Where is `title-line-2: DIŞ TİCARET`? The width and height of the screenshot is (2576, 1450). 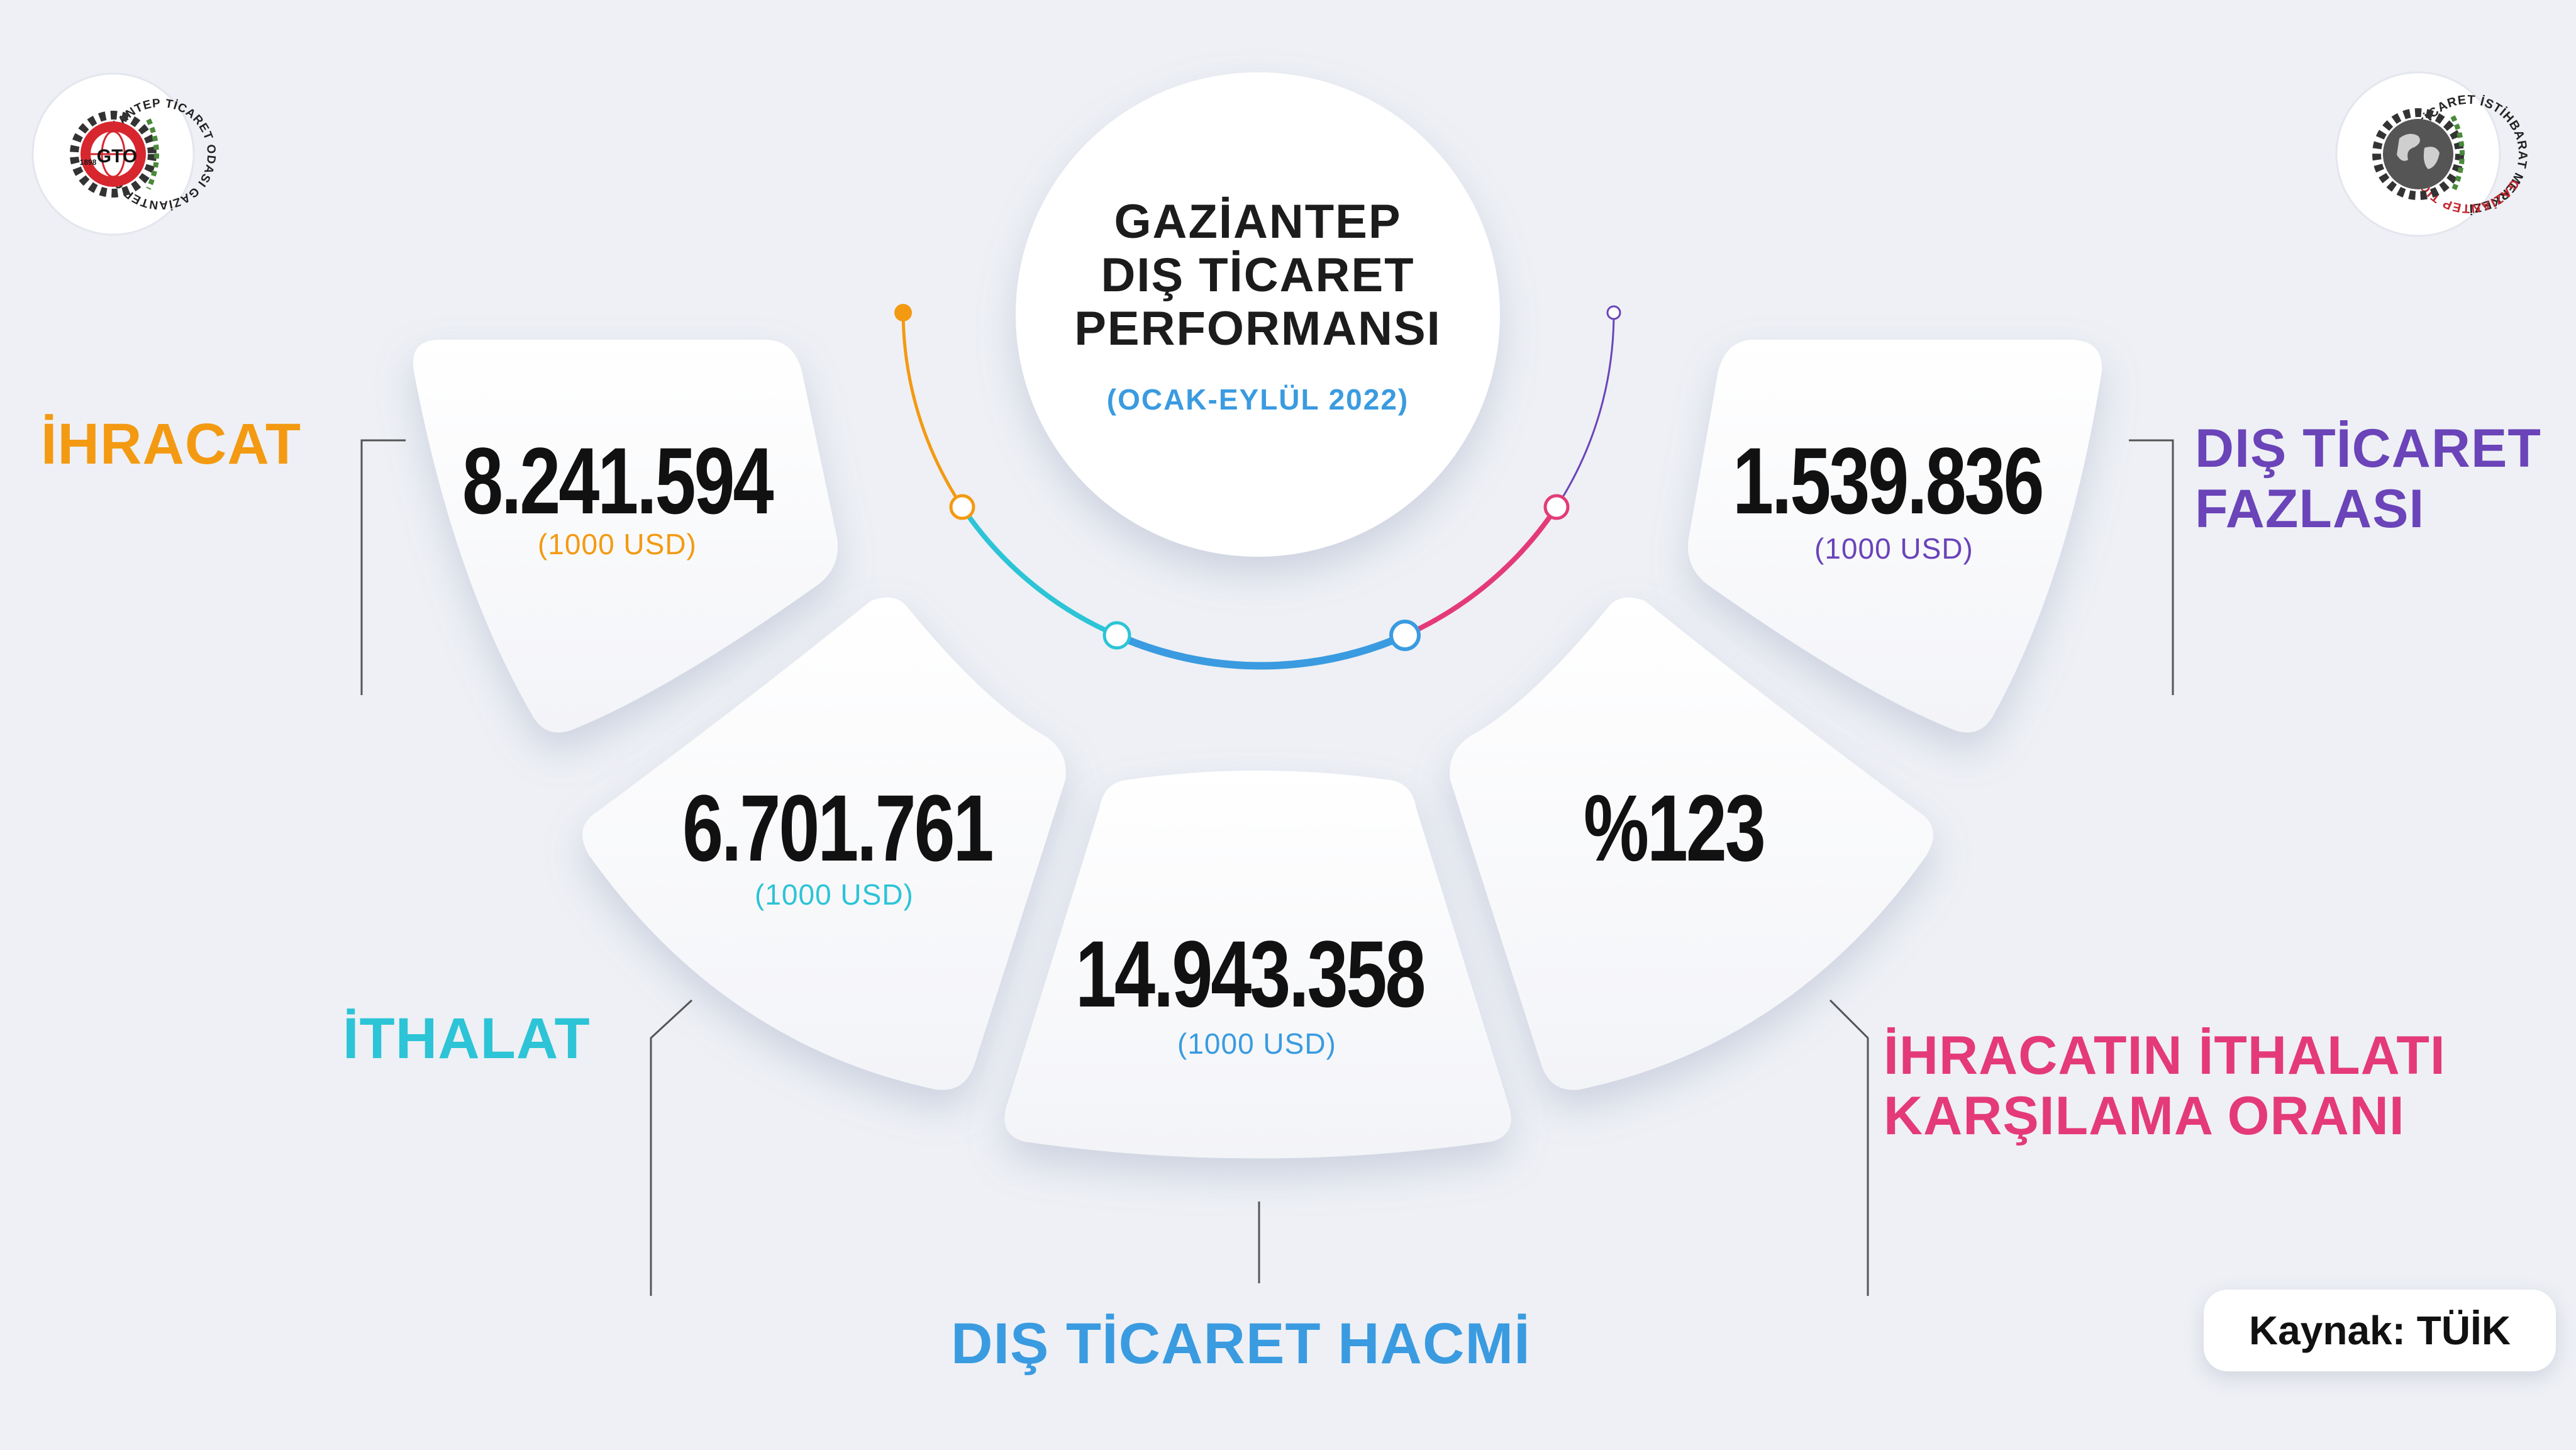 title-line-2: DIŞ TİCARET is located at coordinates (1258, 275).